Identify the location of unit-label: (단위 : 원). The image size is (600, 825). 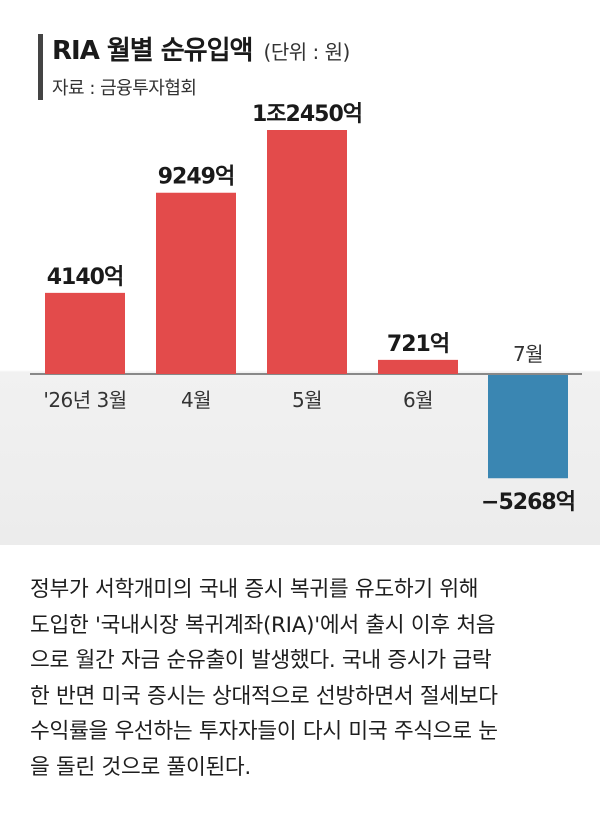
(307, 52).